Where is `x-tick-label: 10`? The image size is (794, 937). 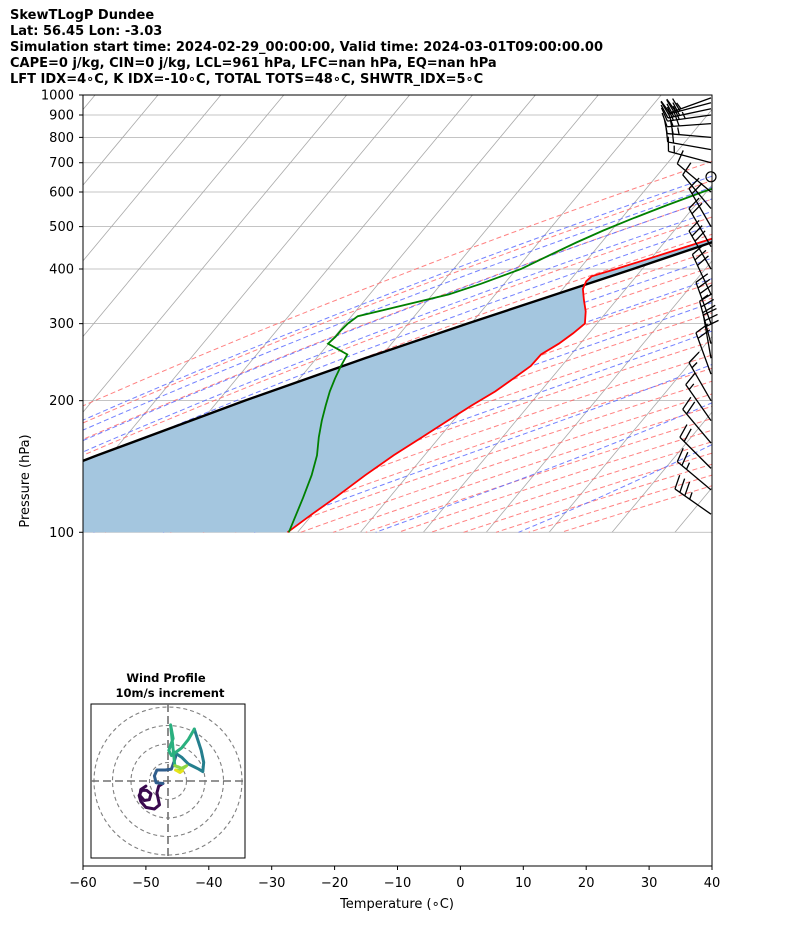
x-tick-label: 10 is located at coordinates (523, 883).